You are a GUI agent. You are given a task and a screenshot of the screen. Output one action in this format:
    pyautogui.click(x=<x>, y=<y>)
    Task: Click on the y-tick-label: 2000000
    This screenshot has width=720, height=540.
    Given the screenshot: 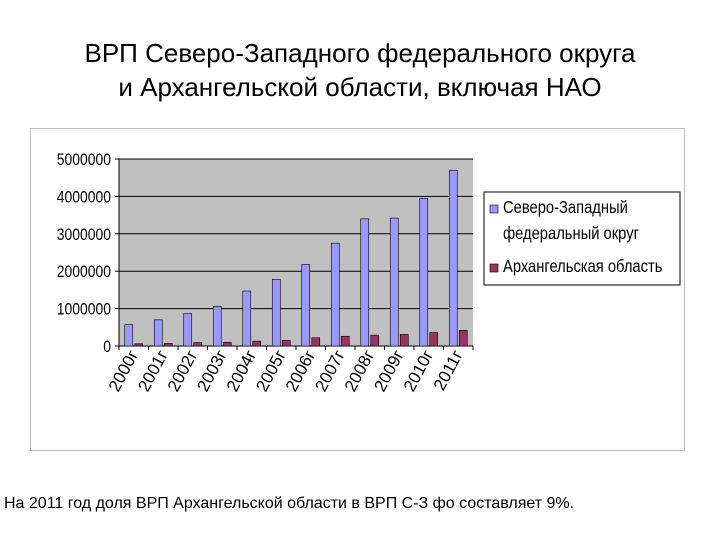 What is the action you would take?
    pyautogui.click(x=84, y=272)
    